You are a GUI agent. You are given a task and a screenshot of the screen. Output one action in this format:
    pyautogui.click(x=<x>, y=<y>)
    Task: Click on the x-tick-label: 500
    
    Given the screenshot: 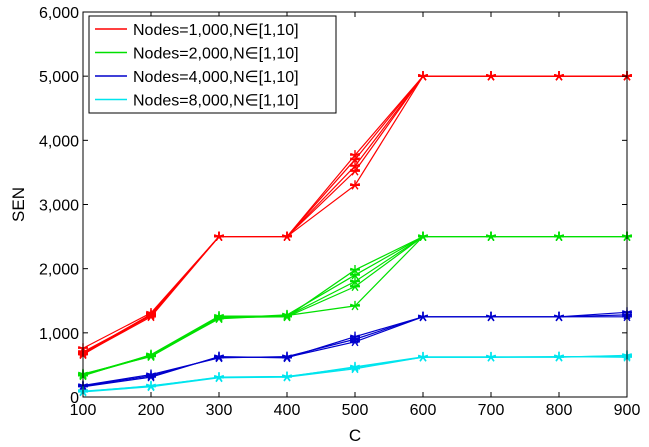 What is the action you would take?
    pyautogui.click(x=355, y=410)
    